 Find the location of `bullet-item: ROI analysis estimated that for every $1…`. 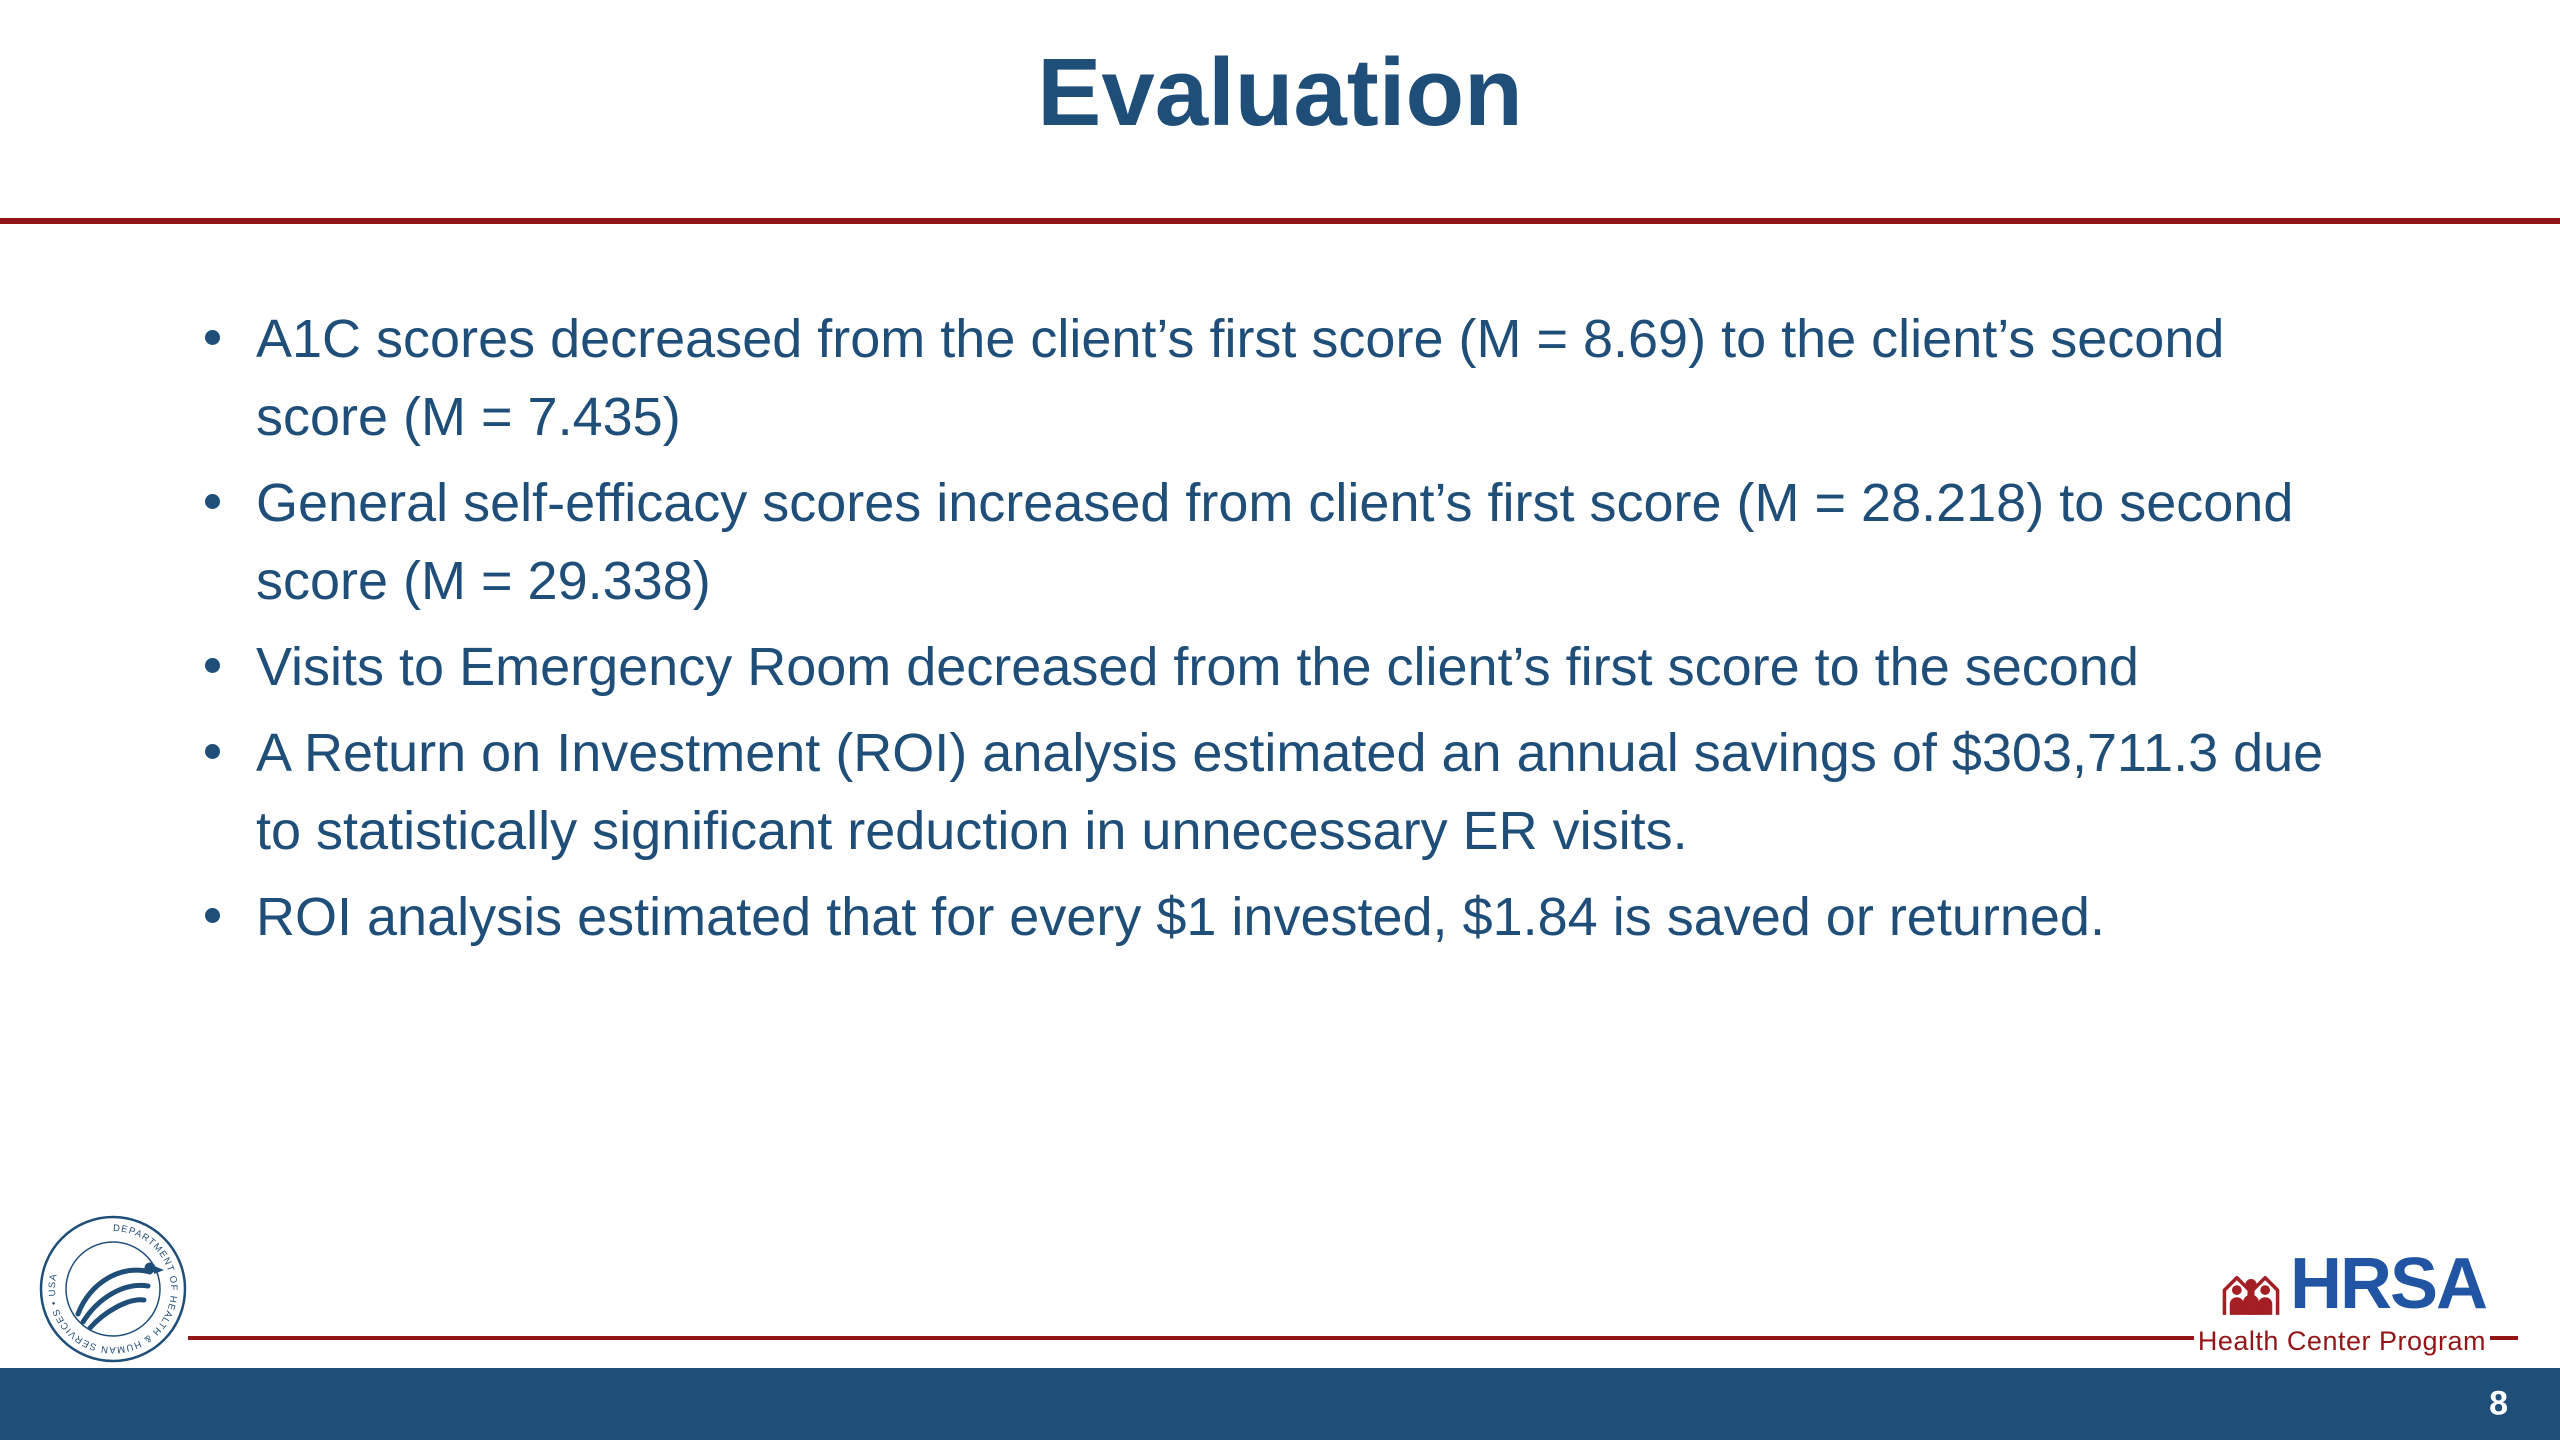

bullet-item: ROI analysis estimated that for every $1… is located at coordinates (1305, 917).